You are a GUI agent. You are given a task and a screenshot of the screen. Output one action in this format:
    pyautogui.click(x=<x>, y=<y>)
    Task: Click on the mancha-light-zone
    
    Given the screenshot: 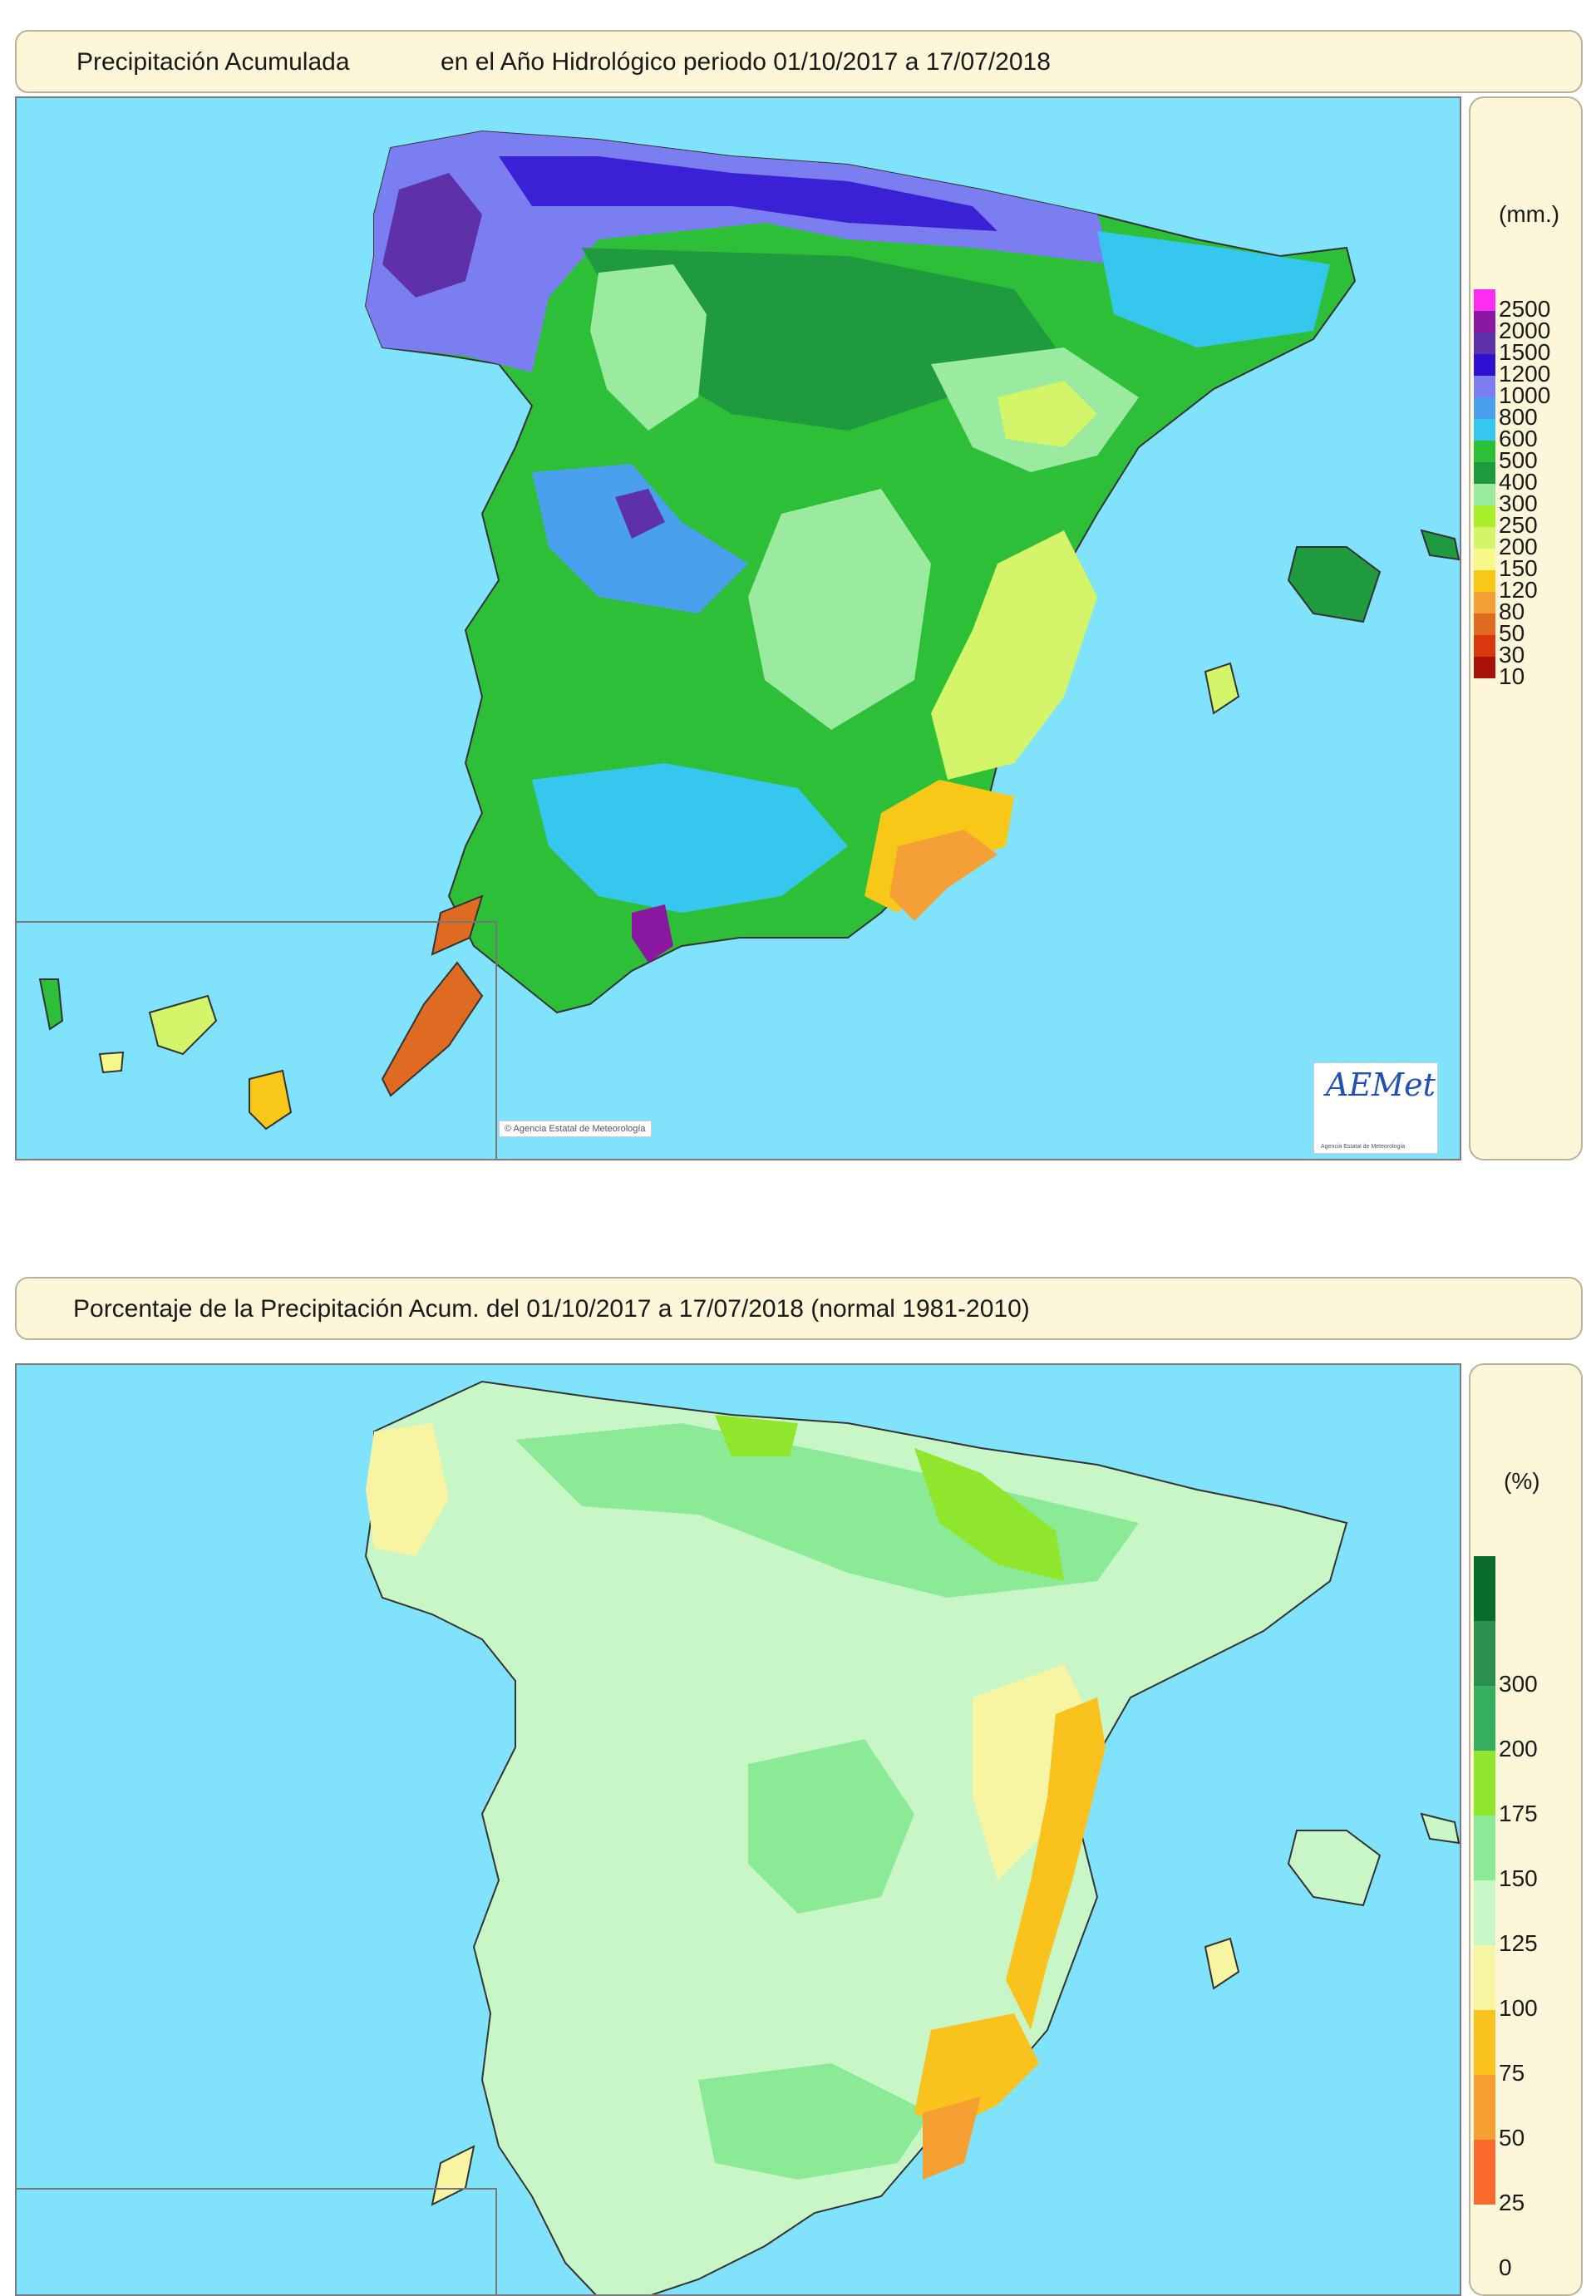 What is the action you would take?
    pyautogui.click(x=839, y=609)
    